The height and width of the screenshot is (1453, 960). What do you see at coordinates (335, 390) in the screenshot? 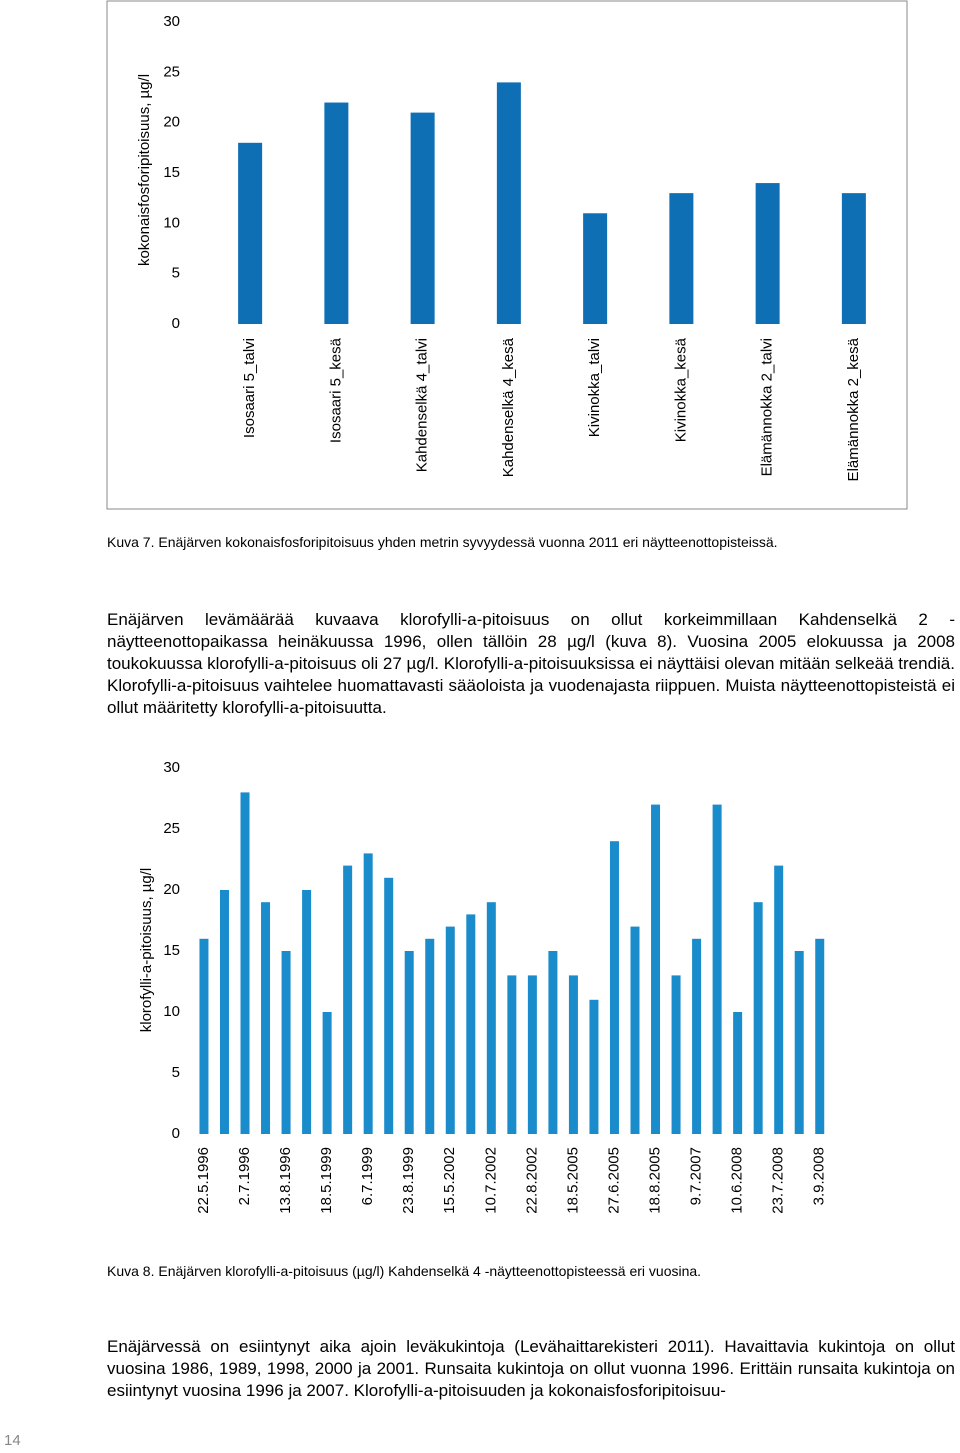
I see `x-tick-label: Isosaari 5_kesä` at bounding box center [335, 390].